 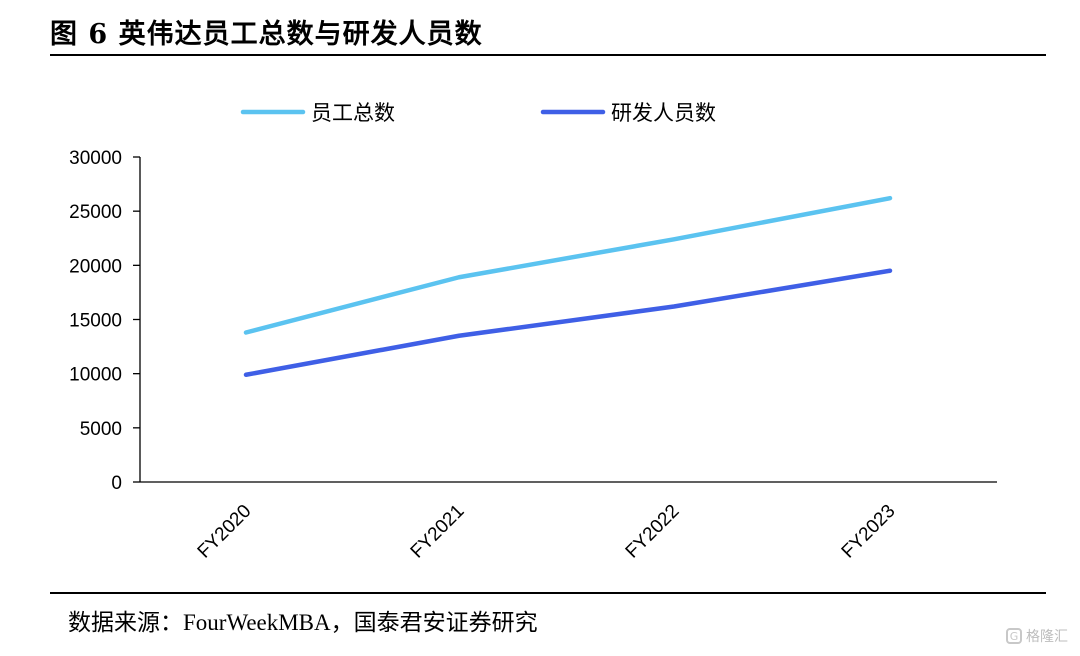 What do you see at coordinates (568, 522) in the screenshot?
I see `x-axis: FY2020 FY2021 FY2022 FY2023` at bounding box center [568, 522].